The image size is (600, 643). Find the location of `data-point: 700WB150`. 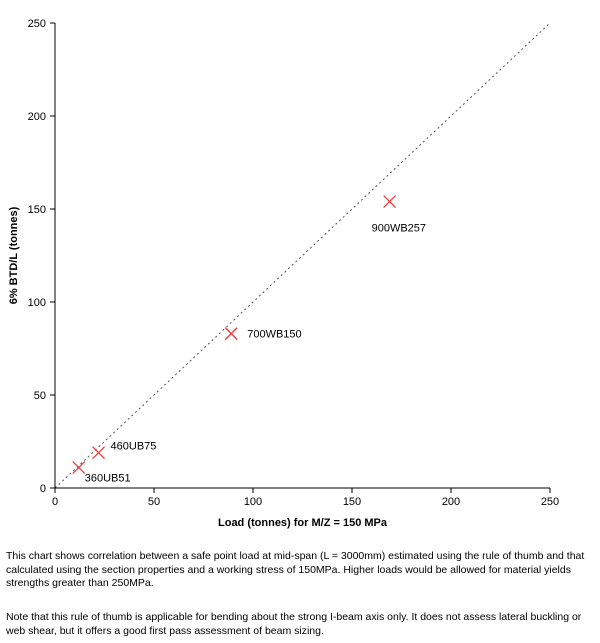

data-point: 700WB150 is located at coordinates (263, 334).